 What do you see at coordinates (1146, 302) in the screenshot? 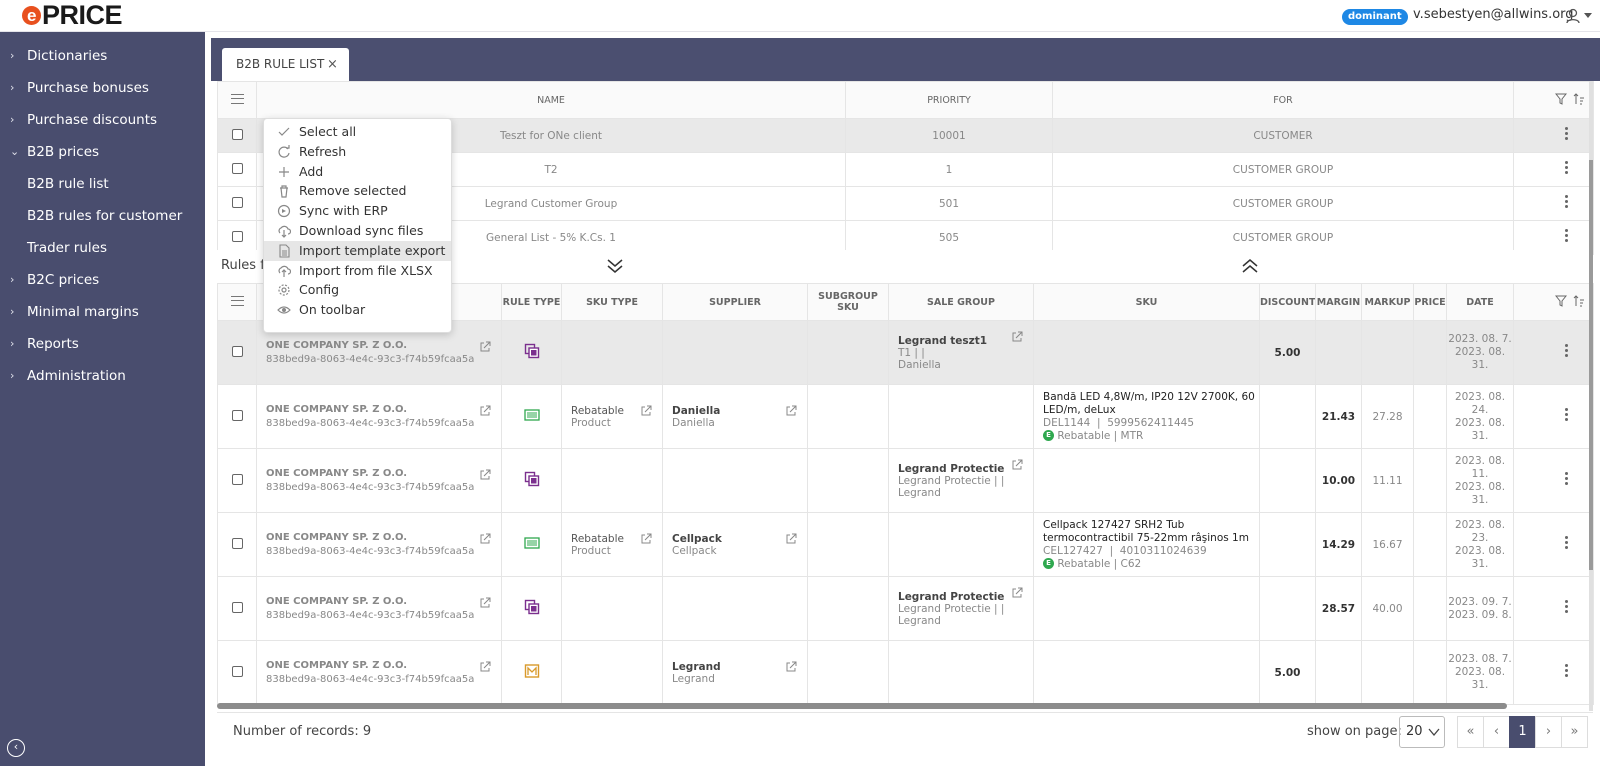
I see `column-header-sku: SKU` at bounding box center [1146, 302].